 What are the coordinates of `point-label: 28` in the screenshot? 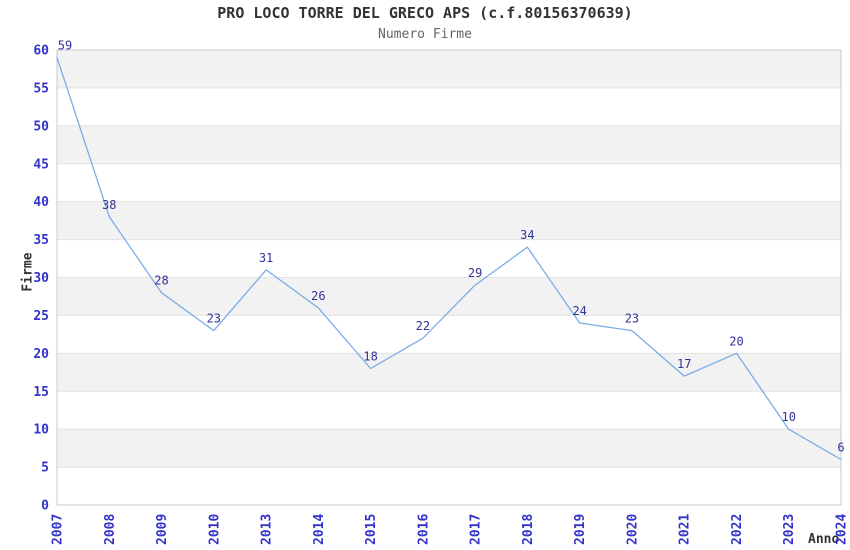 It's located at (161, 281).